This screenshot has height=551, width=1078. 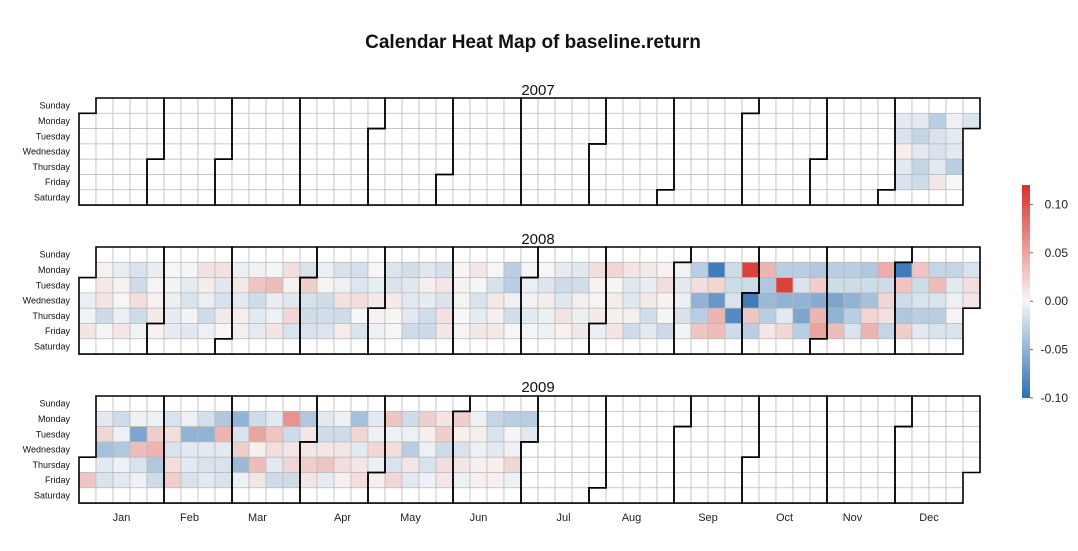 What do you see at coordinates (784, 518) in the screenshot?
I see `month-label: Oct` at bounding box center [784, 518].